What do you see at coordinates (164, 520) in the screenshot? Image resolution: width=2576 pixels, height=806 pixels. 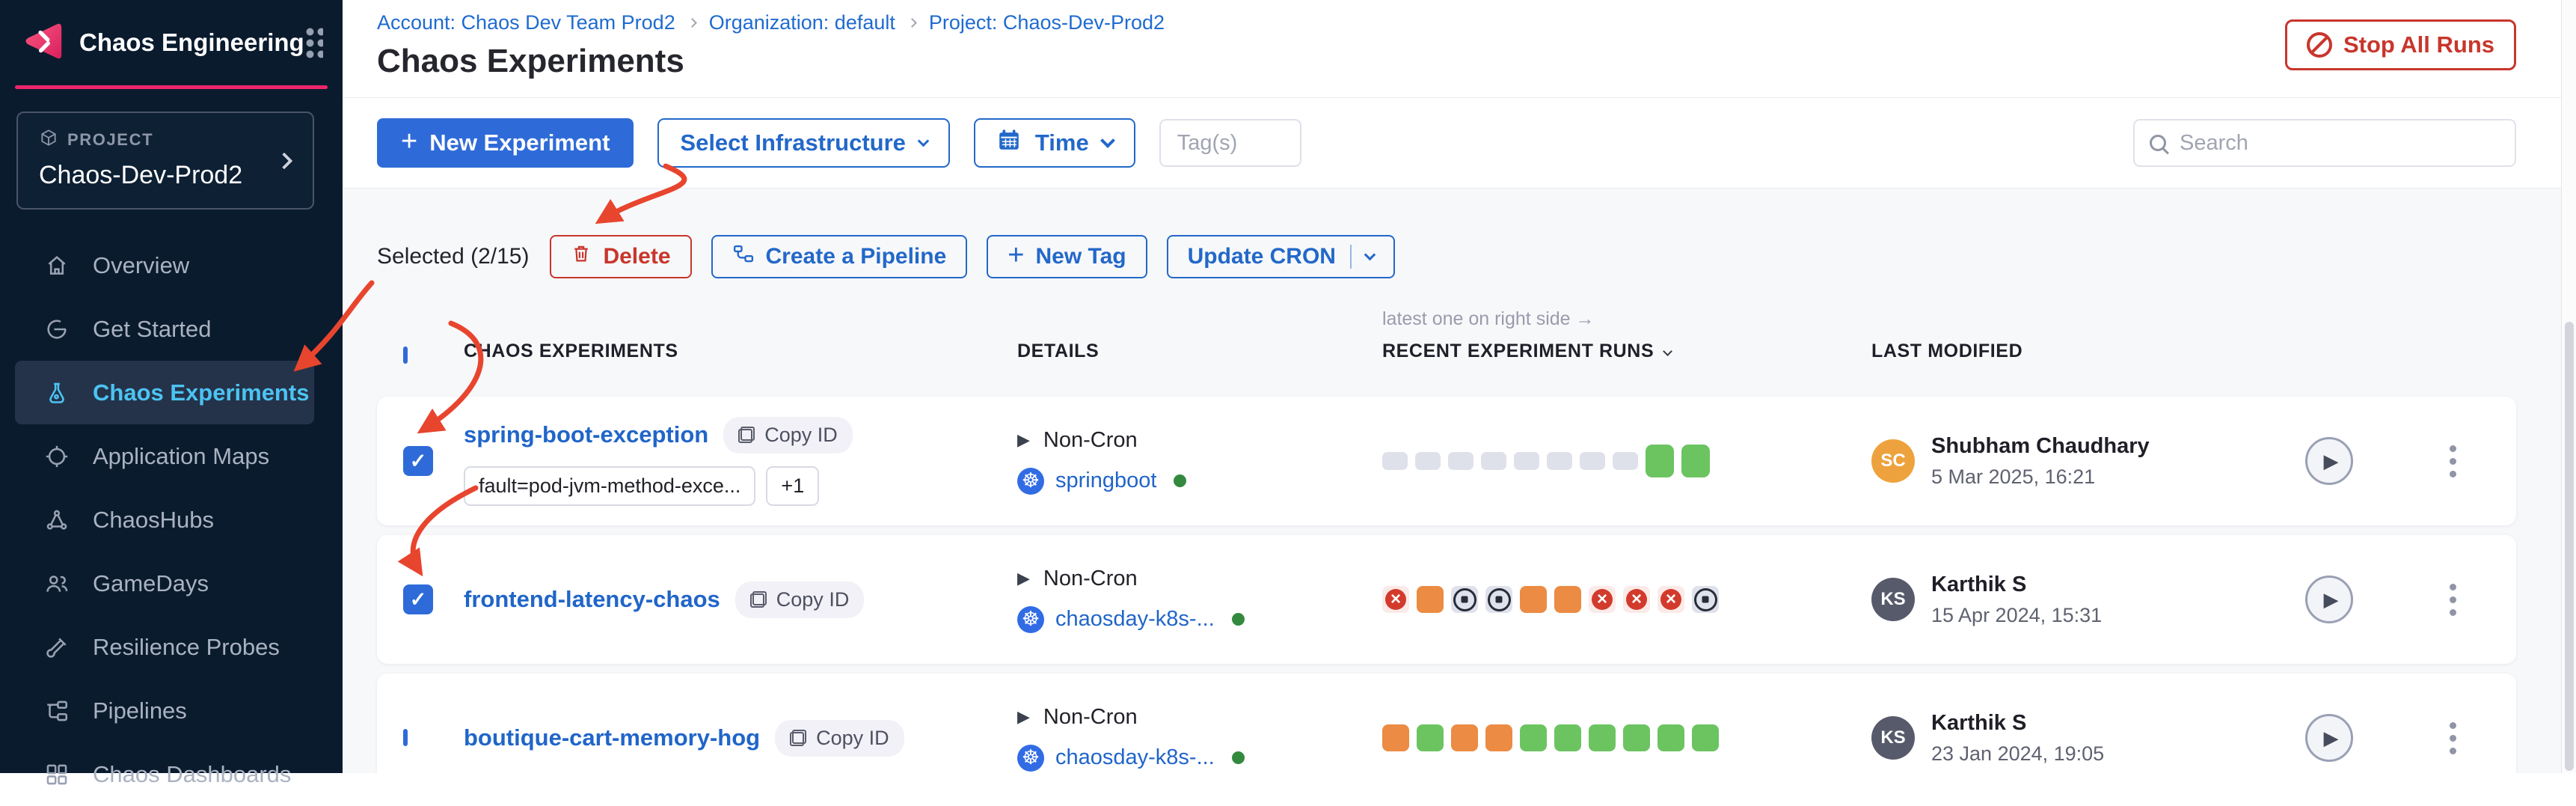 I see `sidebar-item-chaoshubs: ChaosHubs` at bounding box center [164, 520].